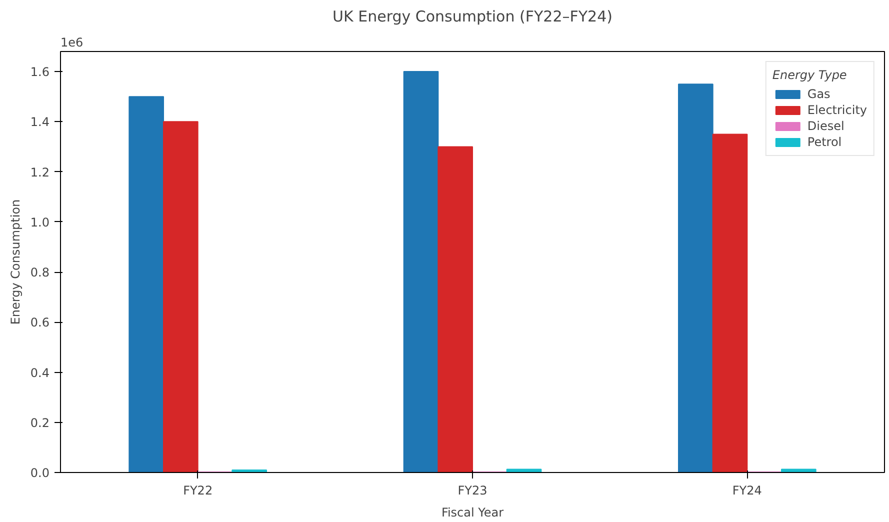  I want to click on y-tick-label: 0.6, so click(40, 323).